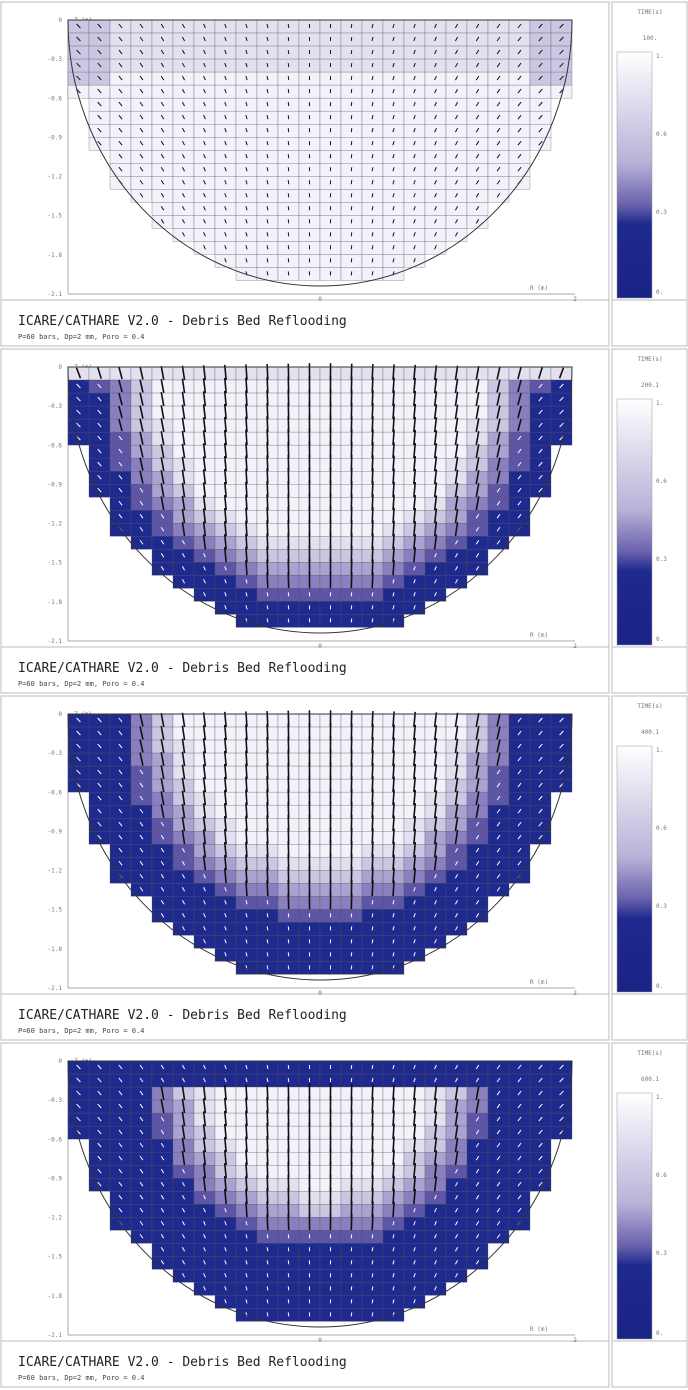 The image size is (688, 1390). I want to click on colorbar, so click(634, 1216).